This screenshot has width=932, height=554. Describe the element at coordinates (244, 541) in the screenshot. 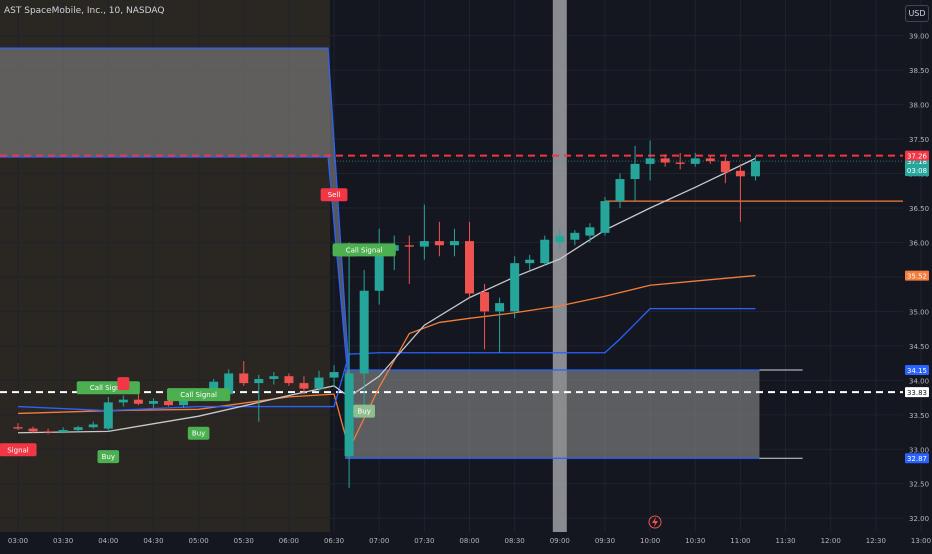

I see `x-tick-label: 05:30` at that location.